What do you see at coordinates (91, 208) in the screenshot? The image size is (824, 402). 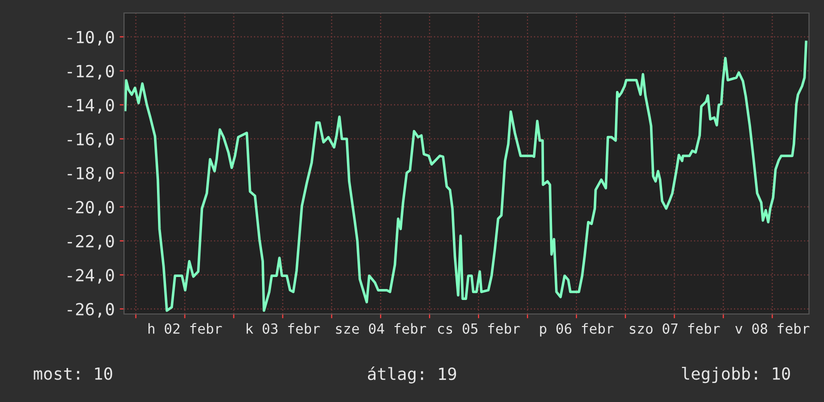 I see `y-tick-label: -20,0` at bounding box center [91, 208].